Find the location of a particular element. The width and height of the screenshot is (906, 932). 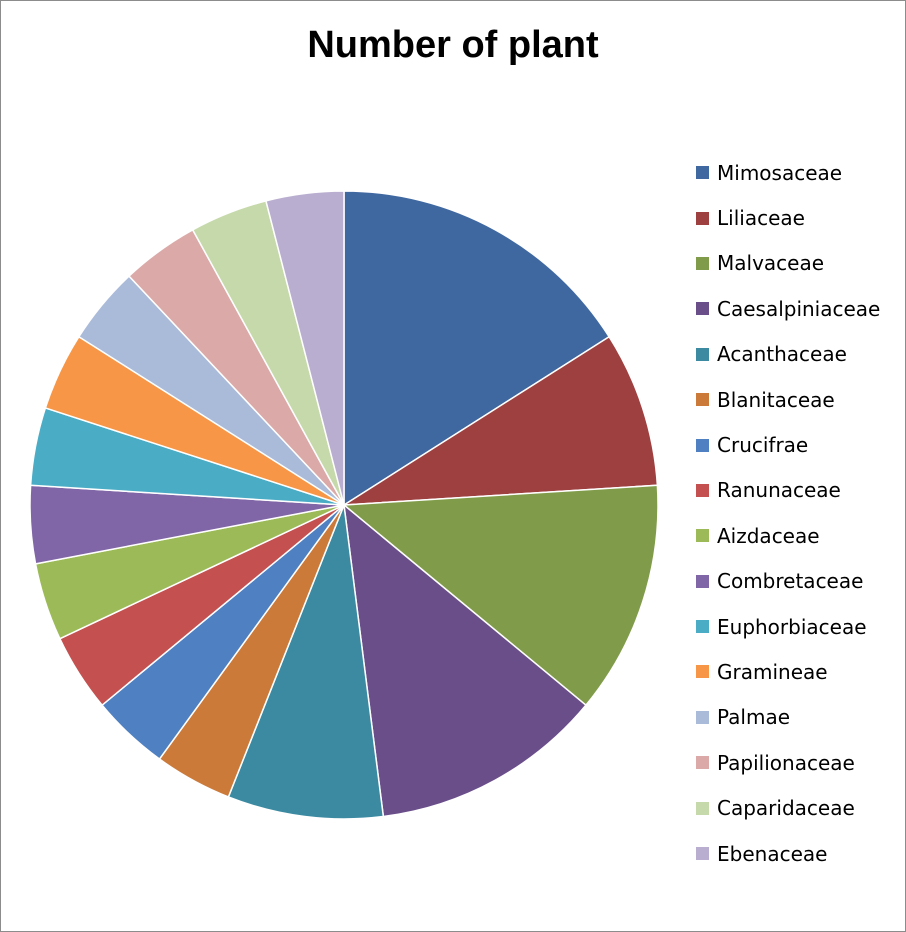

pie-slice-mimosaceae is located at coordinates (476, 348).